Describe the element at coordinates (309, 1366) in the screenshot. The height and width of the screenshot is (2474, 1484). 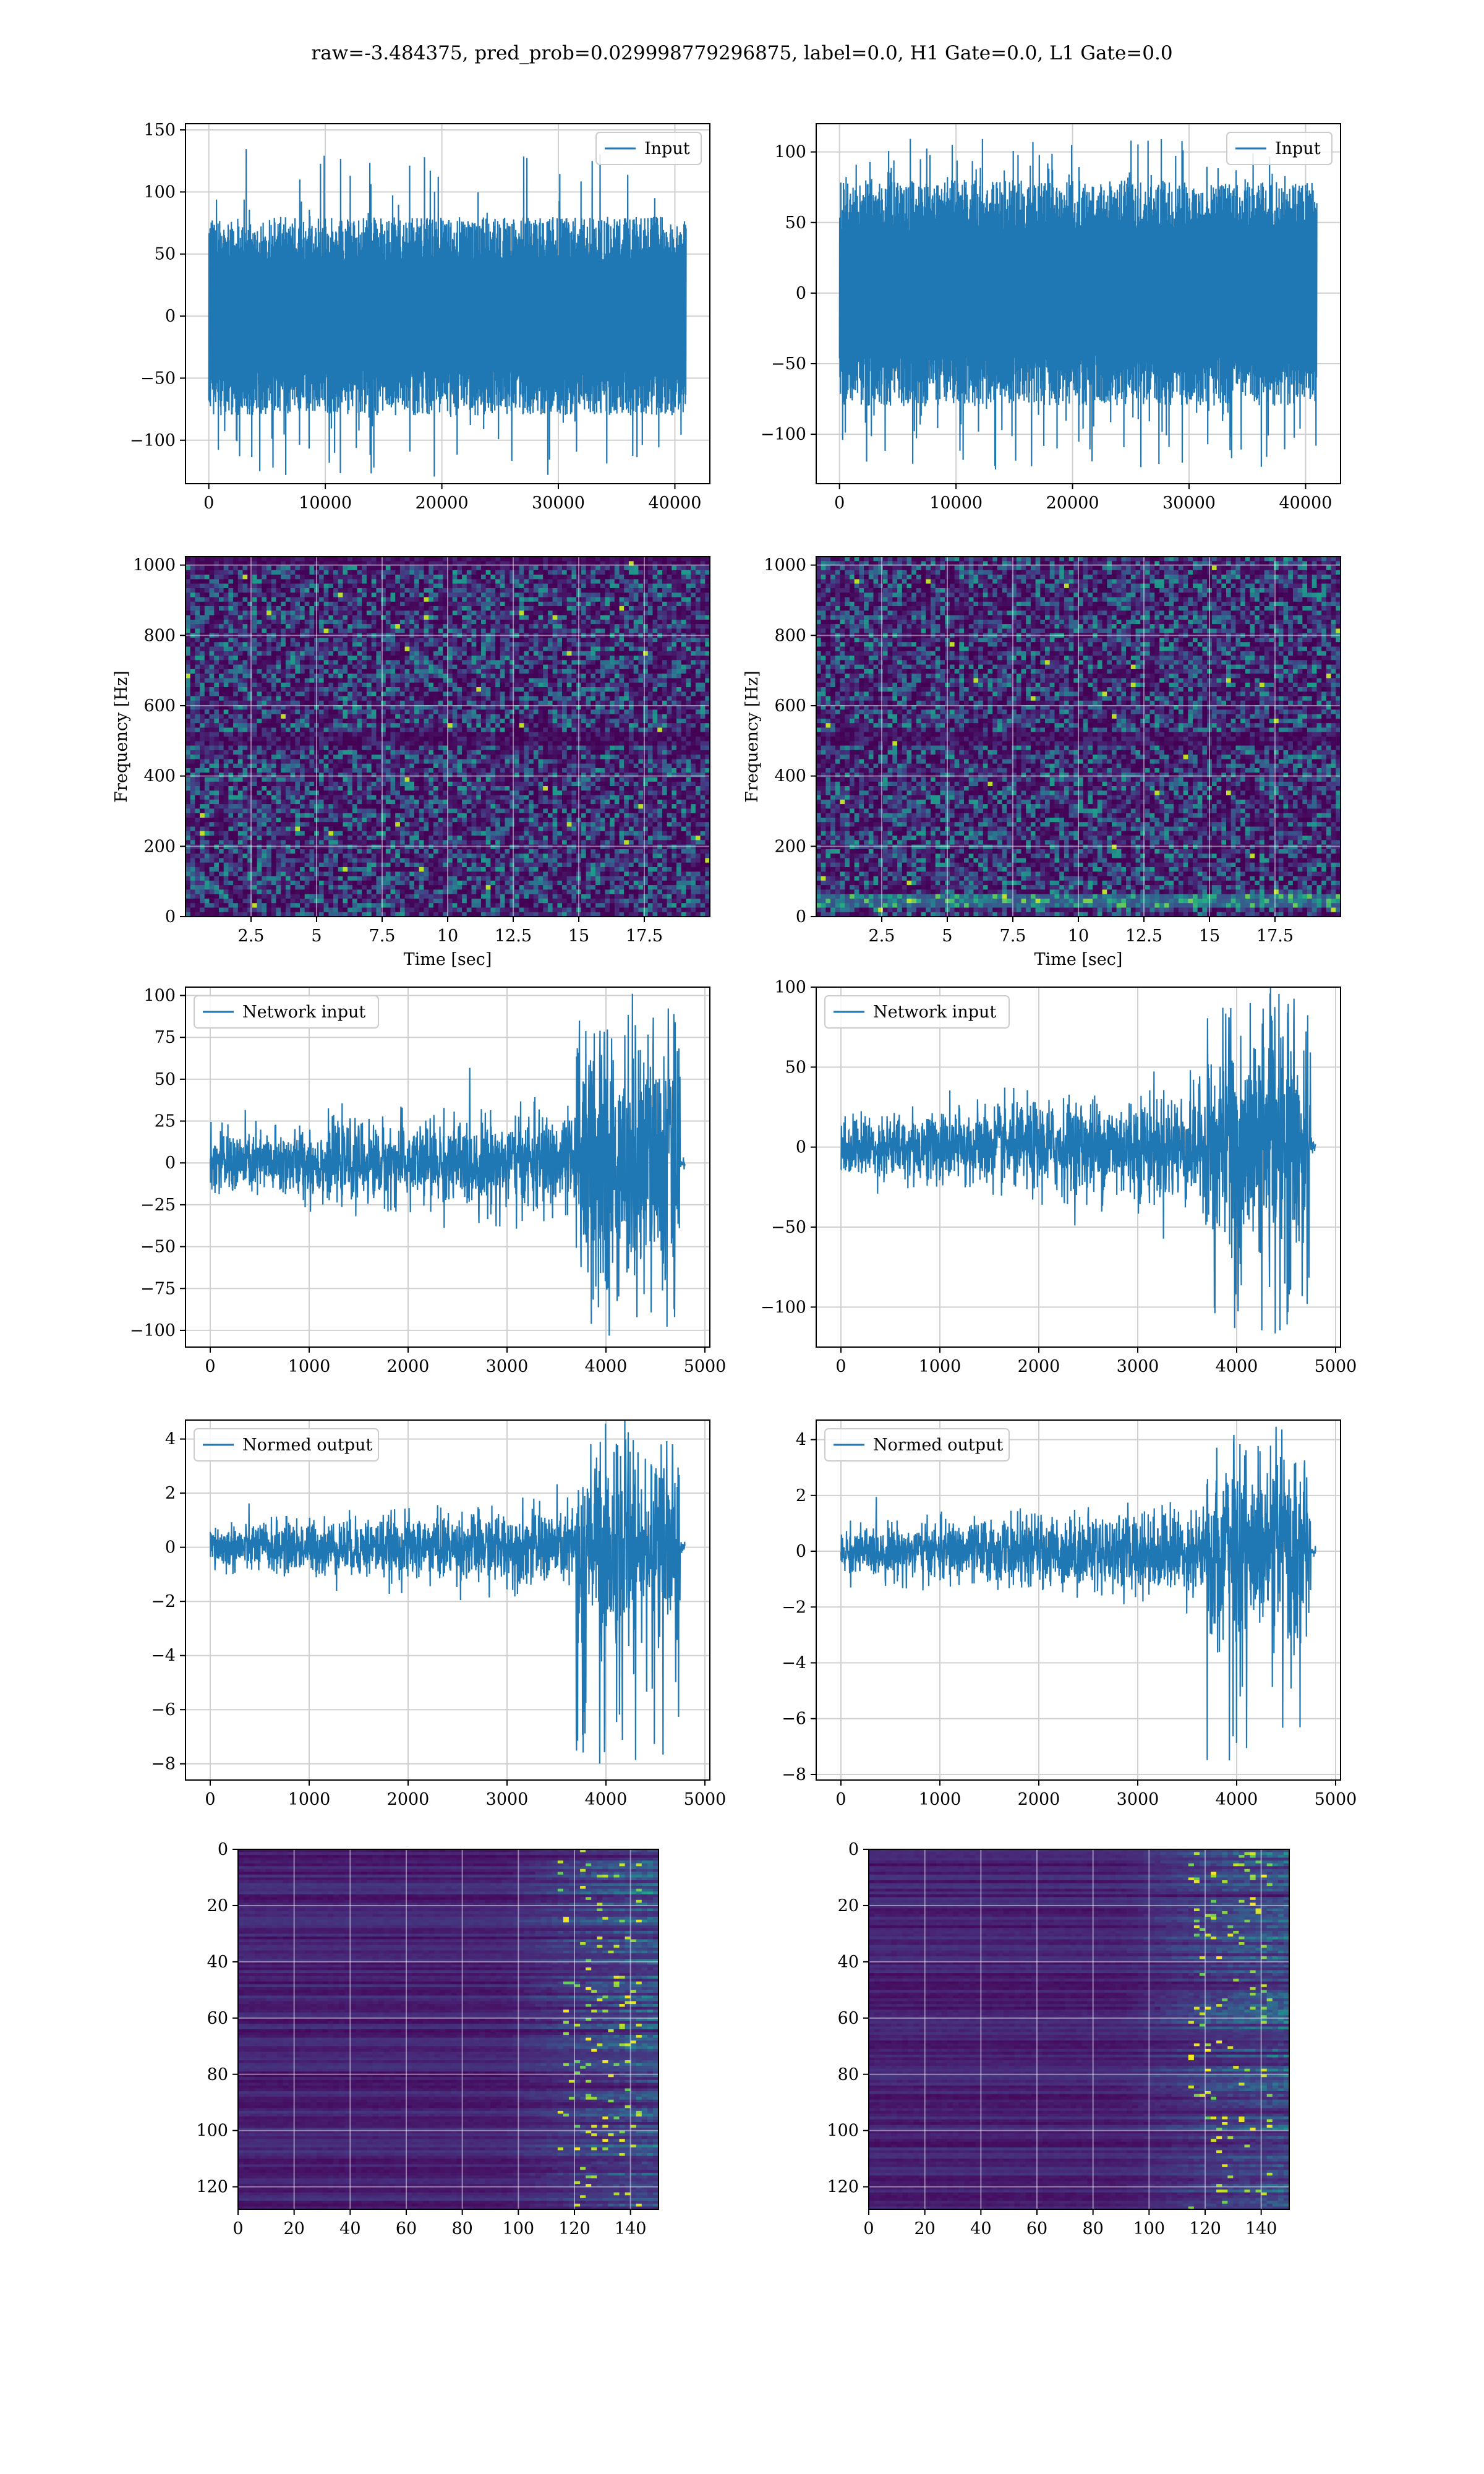
I see `x-tick-label: 1000` at that location.